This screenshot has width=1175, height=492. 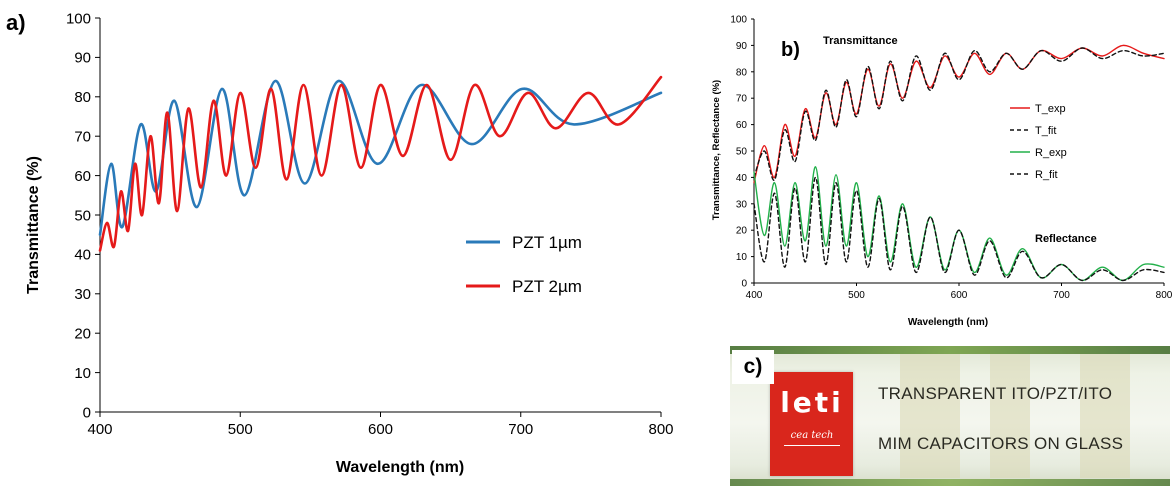 What do you see at coordinates (716, 150) in the screenshot?
I see `chart-b-ylabel: Transmittance, Reflectance (%)` at bounding box center [716, 150].